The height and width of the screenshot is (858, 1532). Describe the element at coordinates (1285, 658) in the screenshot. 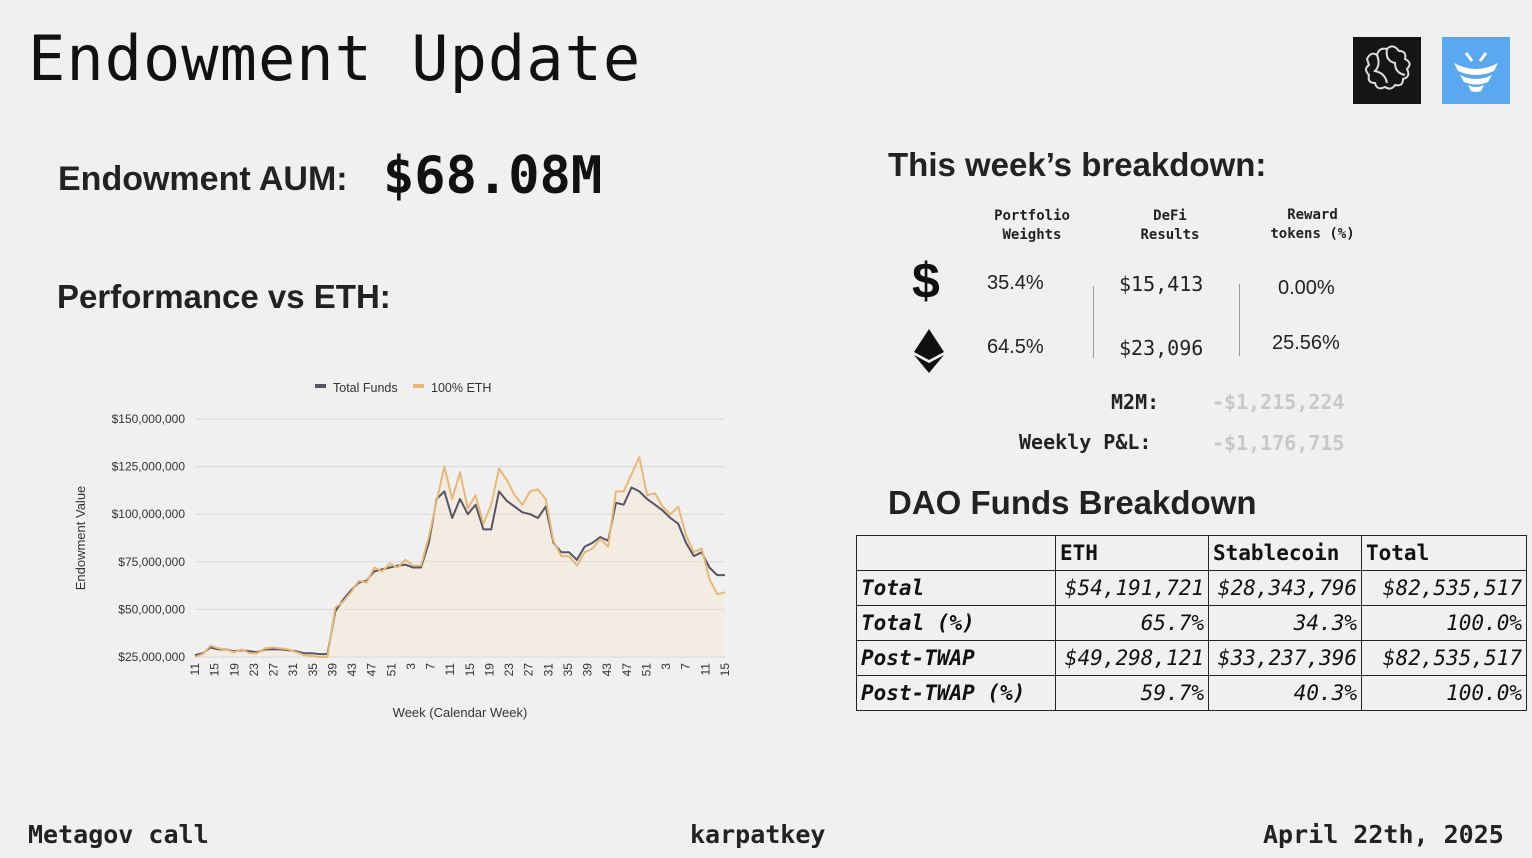

I see `table-cell: $33,237,396` at that location.